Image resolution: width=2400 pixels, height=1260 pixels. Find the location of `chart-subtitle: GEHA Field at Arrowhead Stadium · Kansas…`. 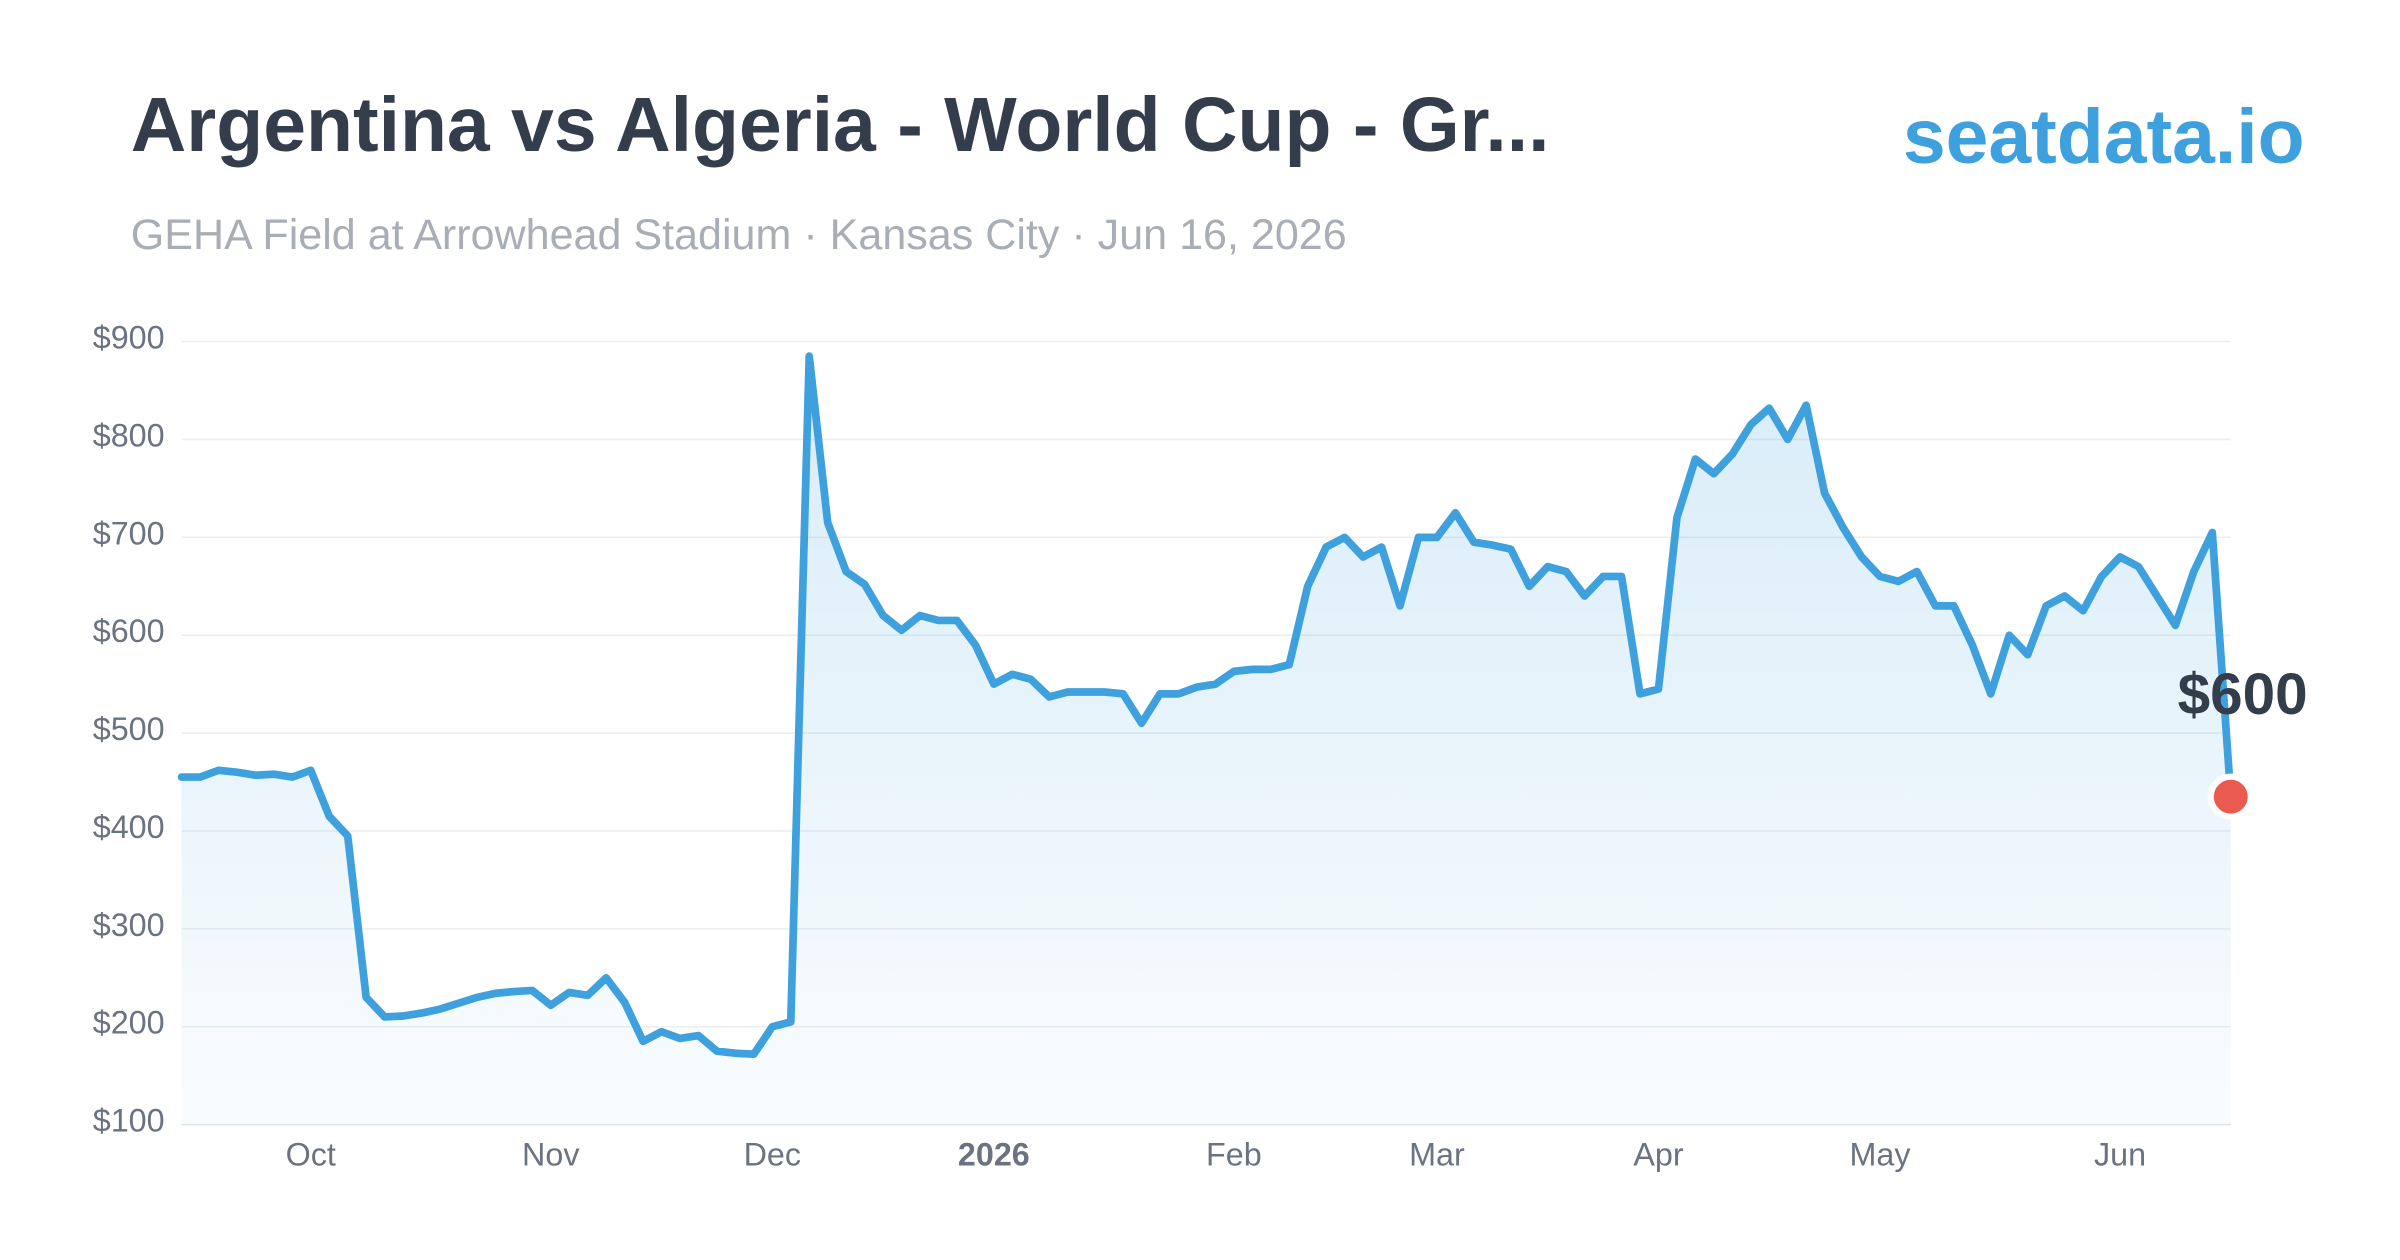

chart-subtitle: GEHA Field at Arrowhead Stadium · Kansas… is located at coordinates (739, 235).